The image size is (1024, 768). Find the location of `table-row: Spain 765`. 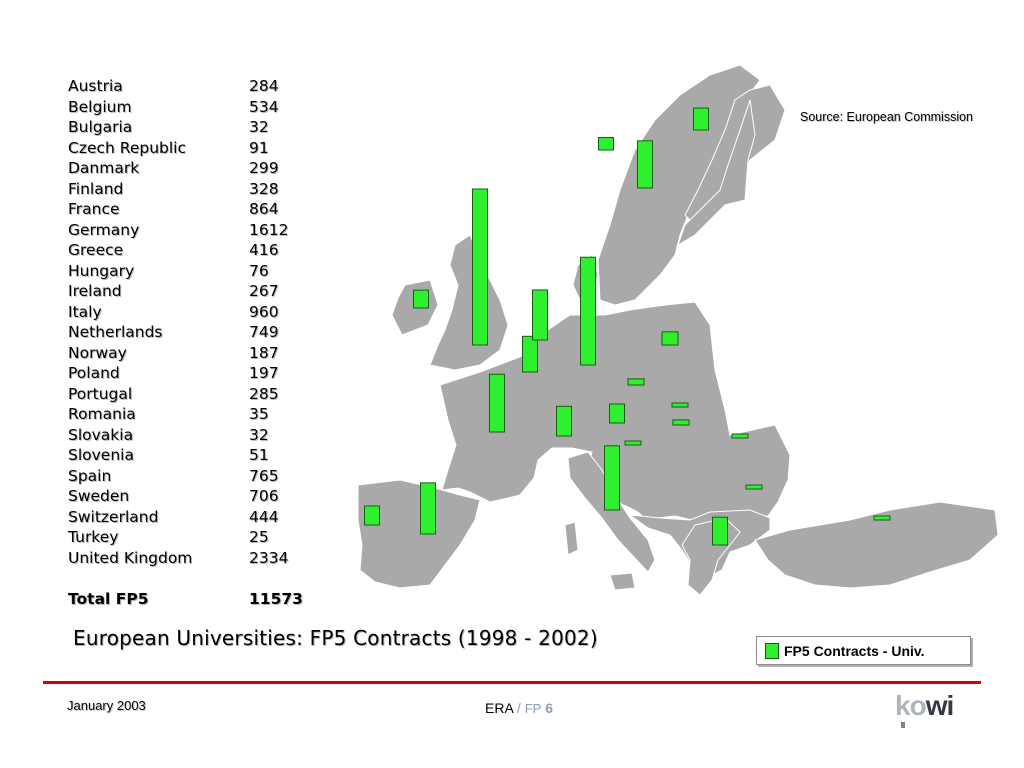

table-row: Spain 765 is located at coordinates (198, 476).